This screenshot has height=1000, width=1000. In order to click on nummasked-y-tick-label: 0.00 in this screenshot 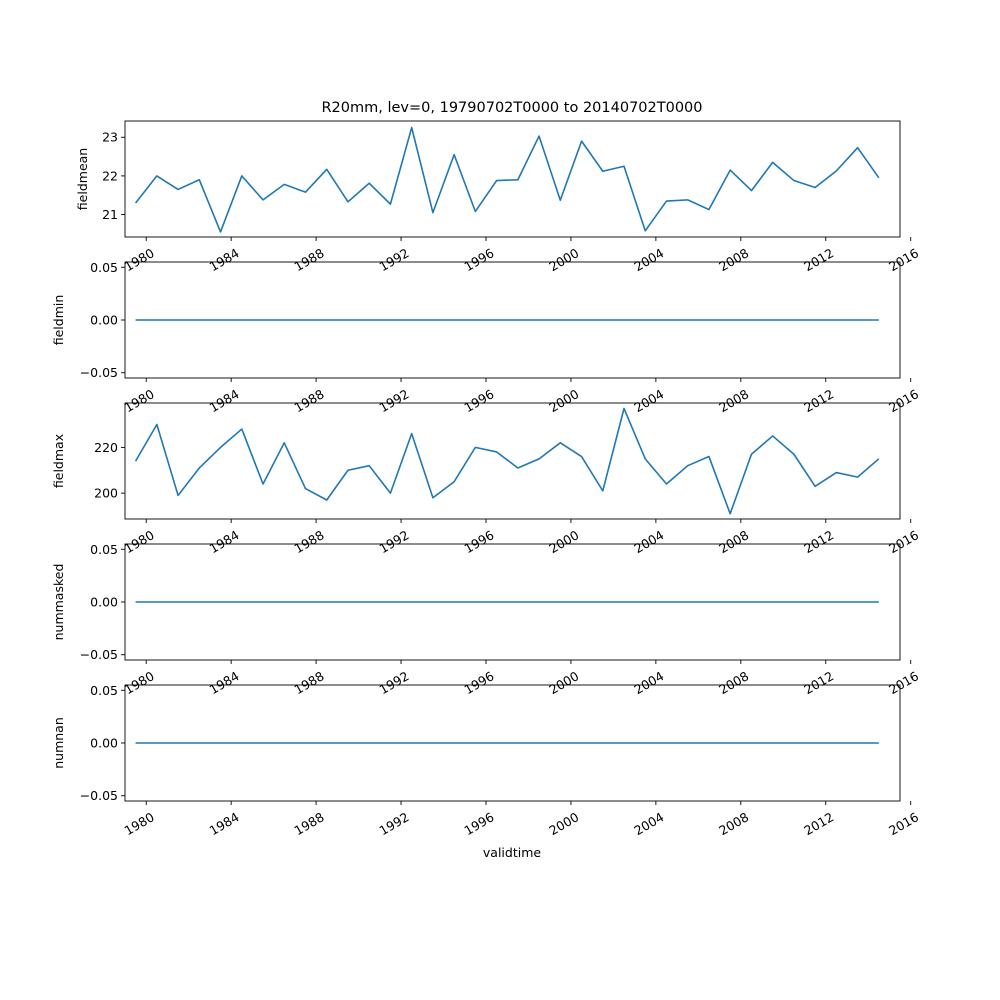, I will do `click(104, 602)`.